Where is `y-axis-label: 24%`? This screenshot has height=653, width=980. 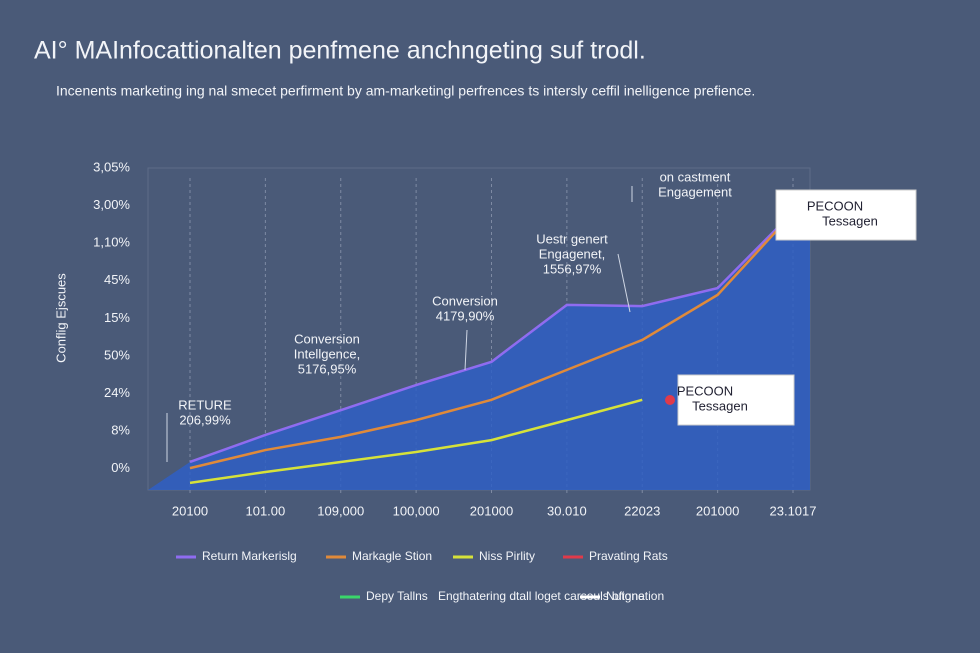 y-axis-label: 24% is located at coordinates (117, 392).